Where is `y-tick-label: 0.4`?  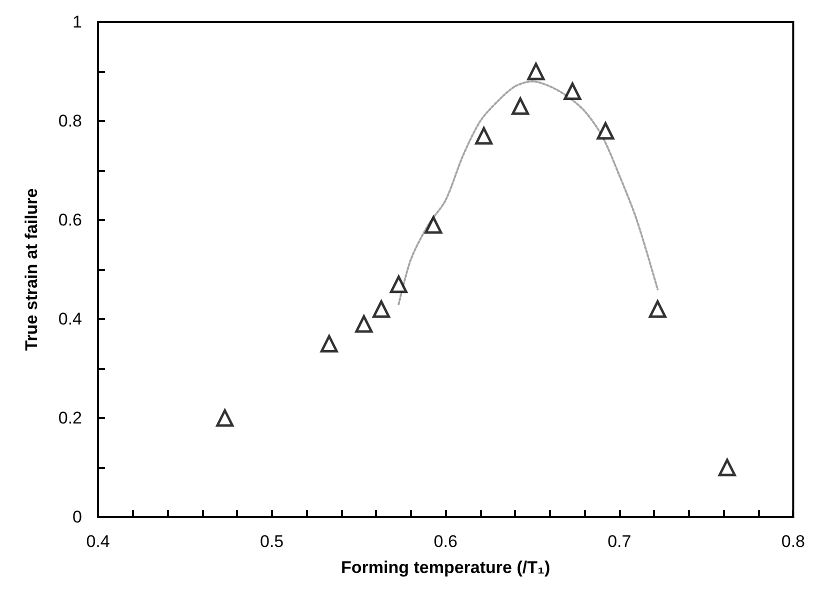
y-tick-label: 0.4 is located at coordinates (70, 319).